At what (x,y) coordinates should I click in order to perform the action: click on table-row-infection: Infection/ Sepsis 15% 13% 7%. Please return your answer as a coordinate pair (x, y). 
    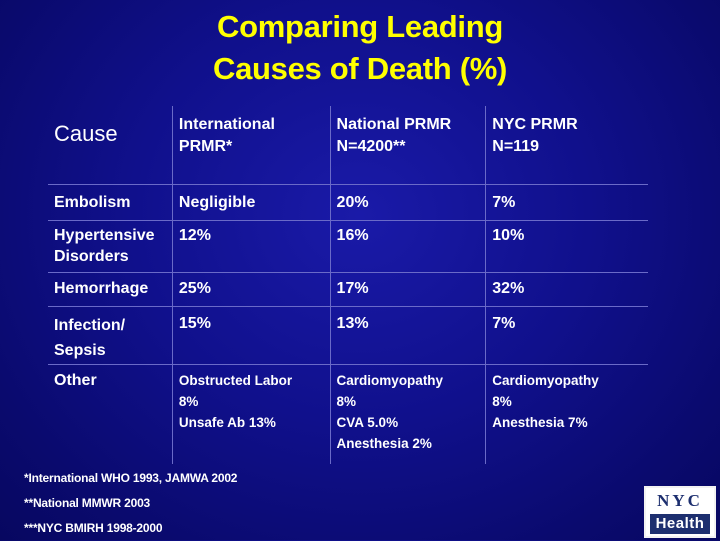
    Looking at the image, I should click on (348, 335).